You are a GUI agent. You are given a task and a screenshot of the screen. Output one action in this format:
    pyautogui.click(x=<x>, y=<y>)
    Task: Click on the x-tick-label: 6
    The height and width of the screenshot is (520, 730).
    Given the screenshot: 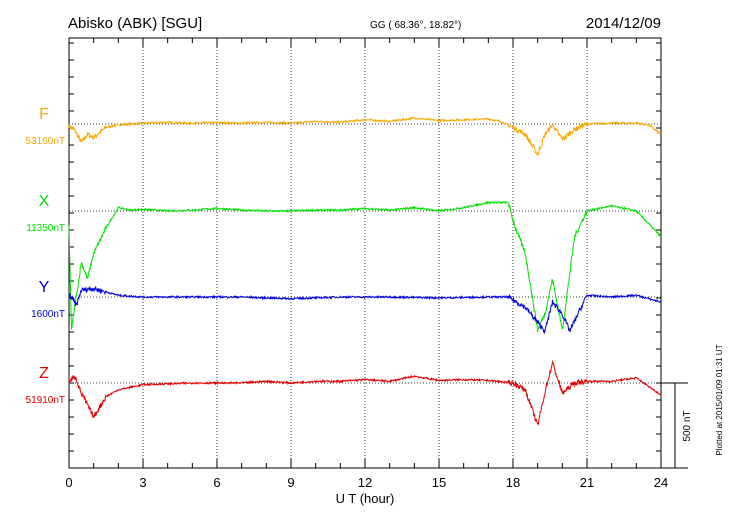 What is the action you would take?
    pyautogui.click(x=216, y=482)
    